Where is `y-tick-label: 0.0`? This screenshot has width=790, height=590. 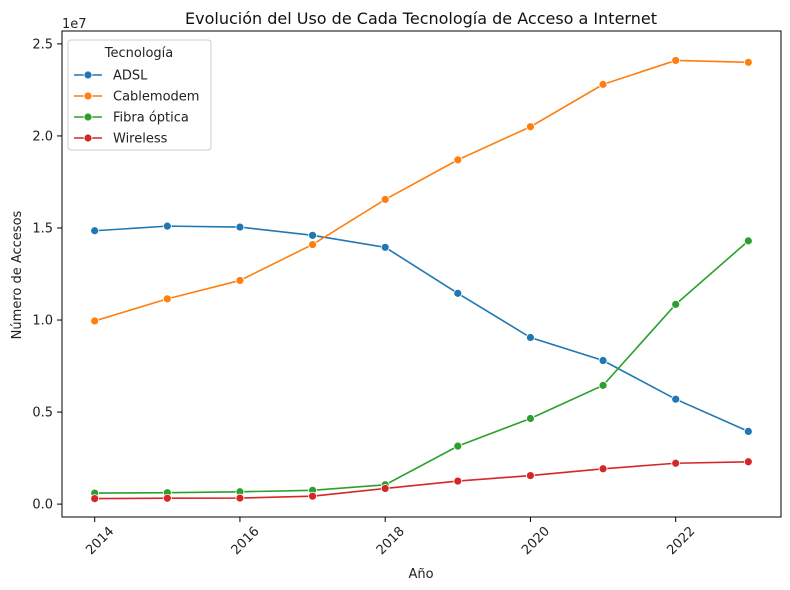 y-tick-label: 0.0 is located at coordinates (42, 505).